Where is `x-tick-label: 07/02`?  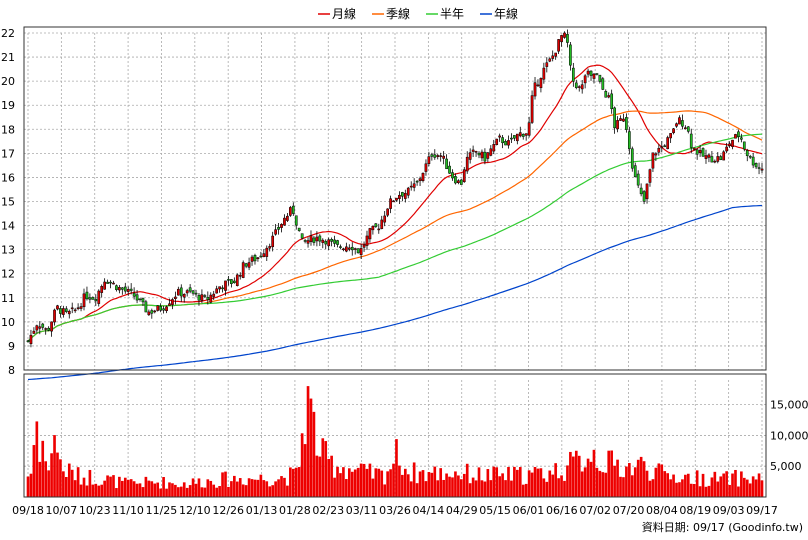 x-tick-label: 07/02 is located at coordinates (595, 510).